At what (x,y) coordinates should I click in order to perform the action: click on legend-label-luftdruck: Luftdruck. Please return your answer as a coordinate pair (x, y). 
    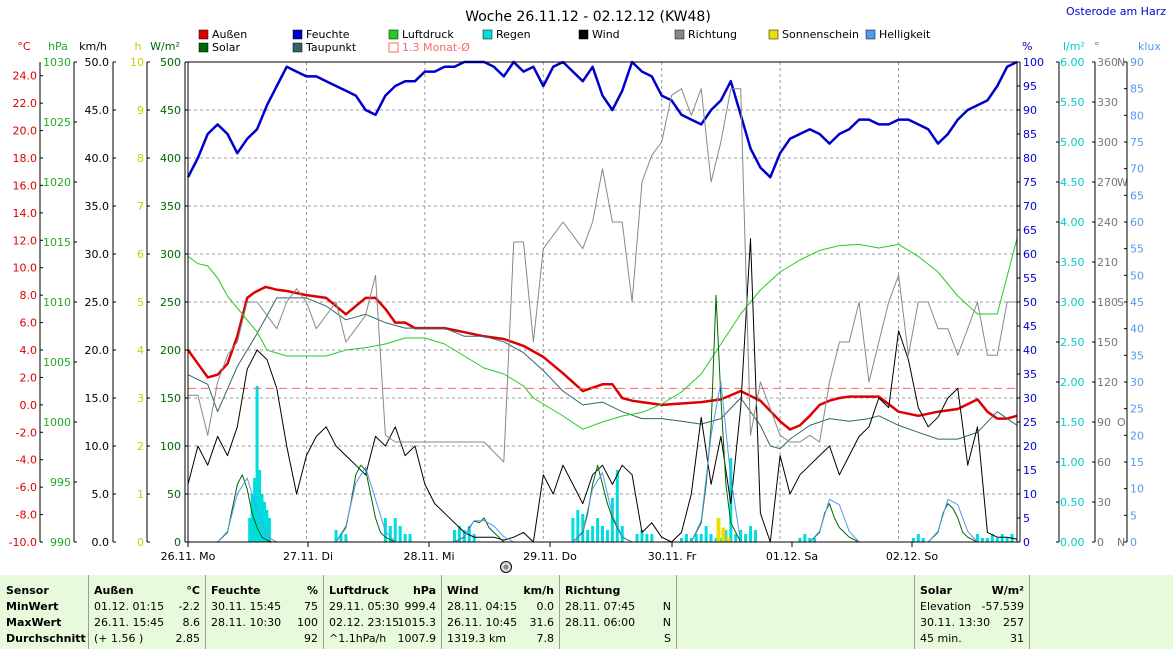
    Looking at the image, I should click on (428, 34).